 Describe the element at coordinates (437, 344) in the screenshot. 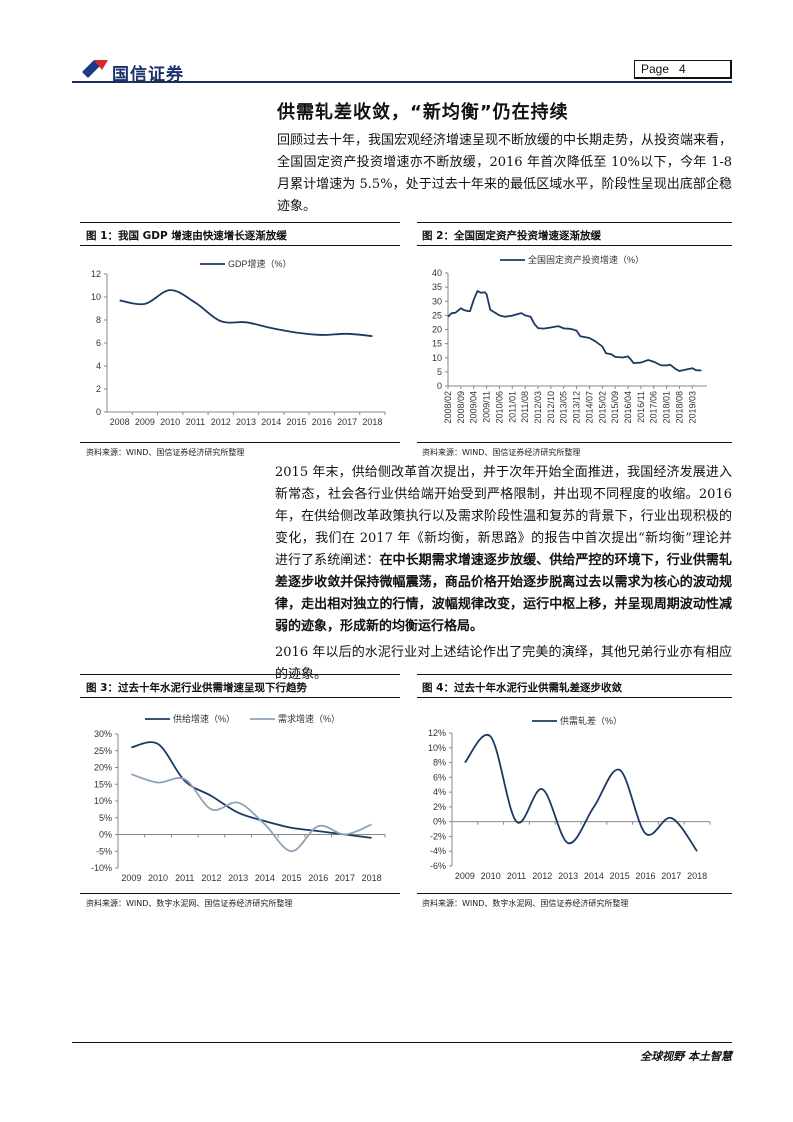

I see `y-tick-label: 15` at that location.